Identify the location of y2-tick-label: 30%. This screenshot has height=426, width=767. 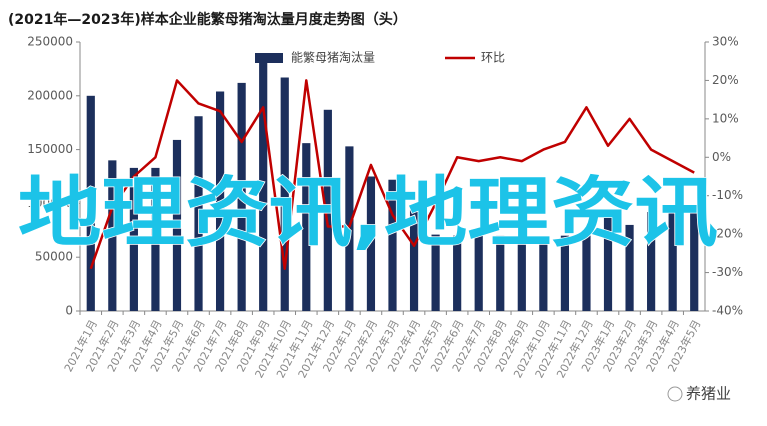
(725, 42).